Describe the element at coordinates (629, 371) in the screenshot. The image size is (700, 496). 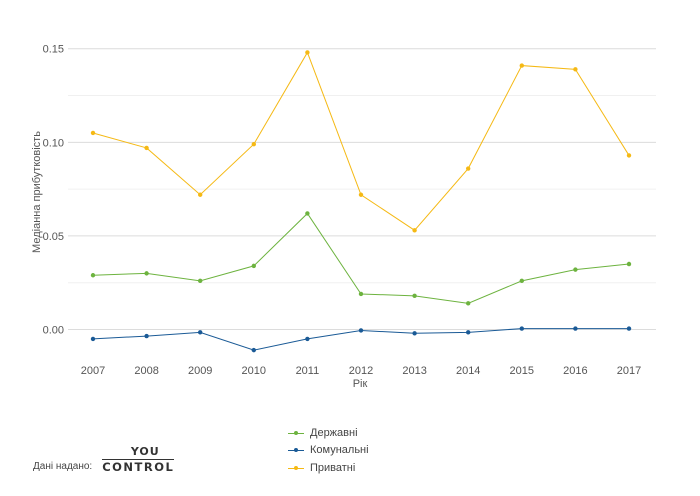
I see `x-tick-label: 2017` at that location.